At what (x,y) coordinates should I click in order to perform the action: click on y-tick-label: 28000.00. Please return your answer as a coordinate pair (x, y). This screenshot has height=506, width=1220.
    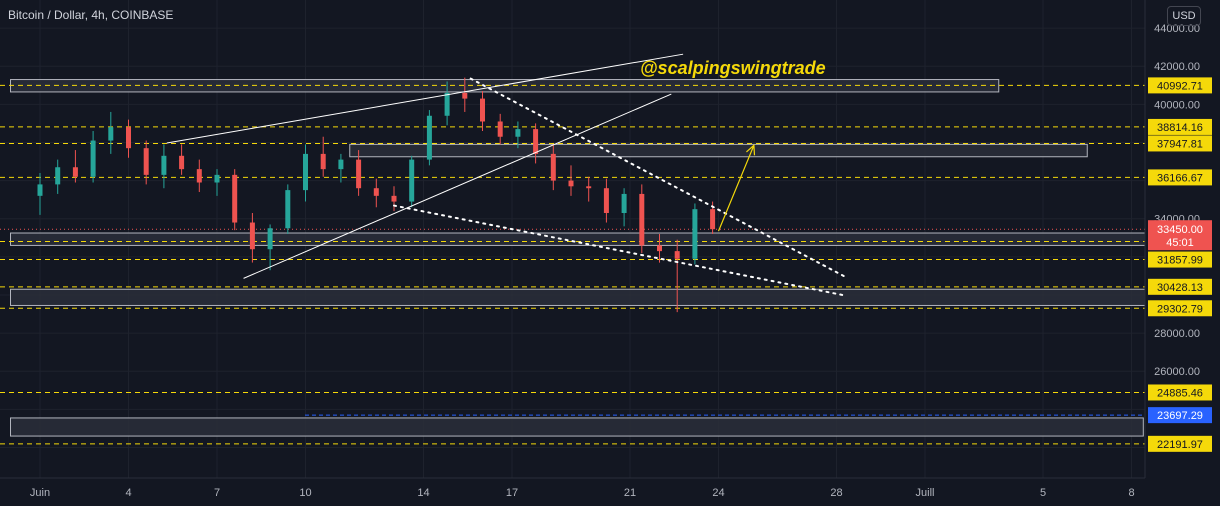
    Looking at the image, I should click on (1177, 334).